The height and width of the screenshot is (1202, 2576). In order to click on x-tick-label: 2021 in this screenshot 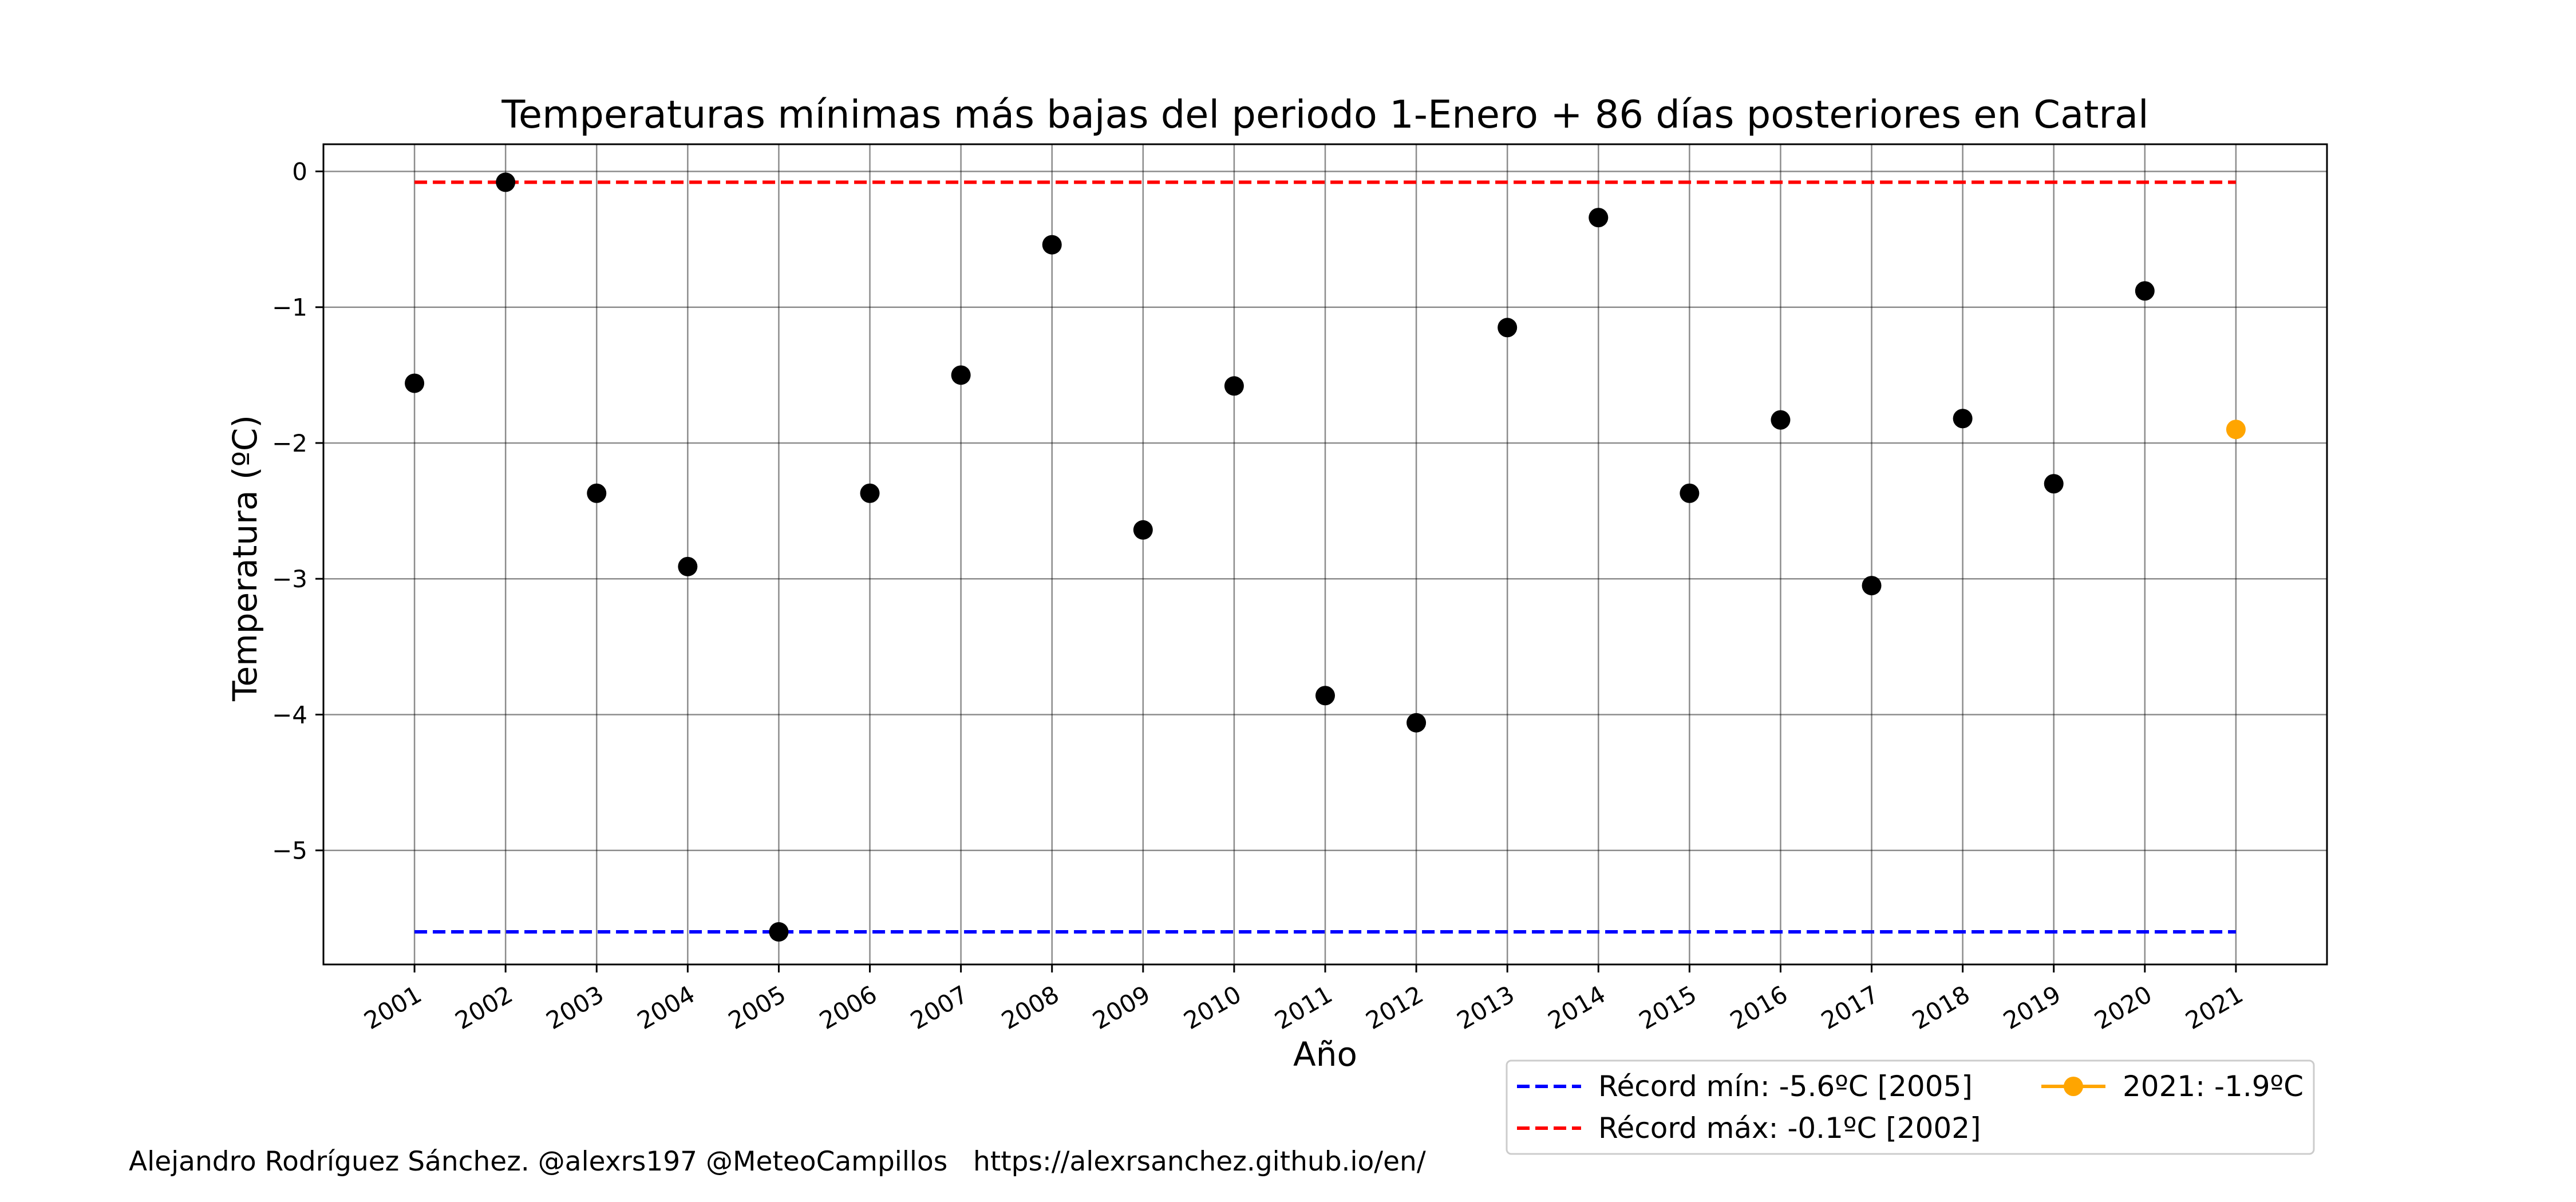, I will do `click(2213, 1007)`.